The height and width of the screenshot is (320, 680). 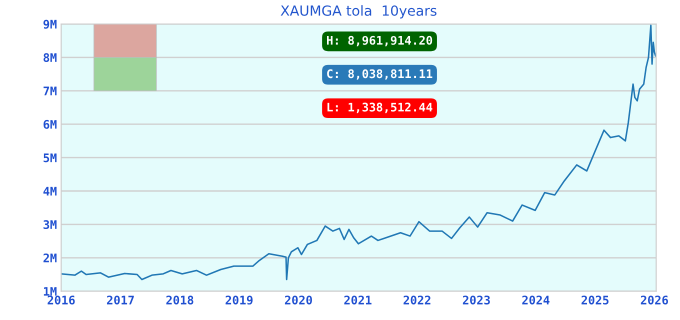 I want to click on y-tick-label: 2M, so click(x=50, y=258).